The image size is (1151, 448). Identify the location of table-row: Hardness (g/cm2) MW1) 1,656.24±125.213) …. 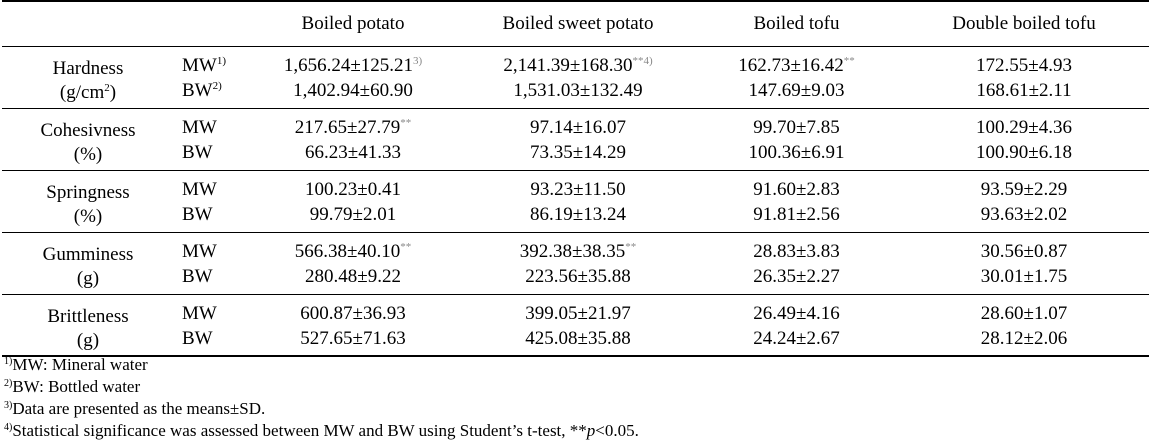
(575, 74).